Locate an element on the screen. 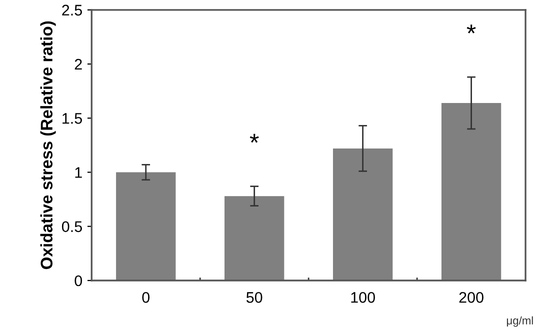  x-tick-label: 0 is located at coordinates (146, 297).